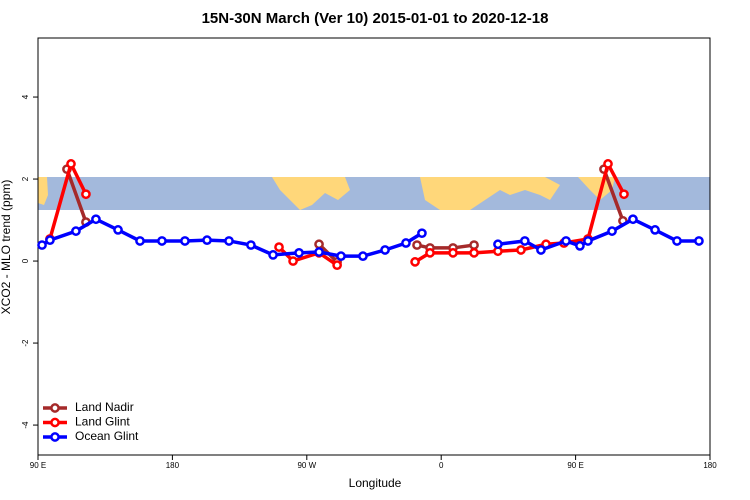 This screenshot has height=500, width=750. What do you see at coordinates (107, 436) in the screenshot?
I see `legend-label: Ocean Glint` at bounding box center [107, 436].